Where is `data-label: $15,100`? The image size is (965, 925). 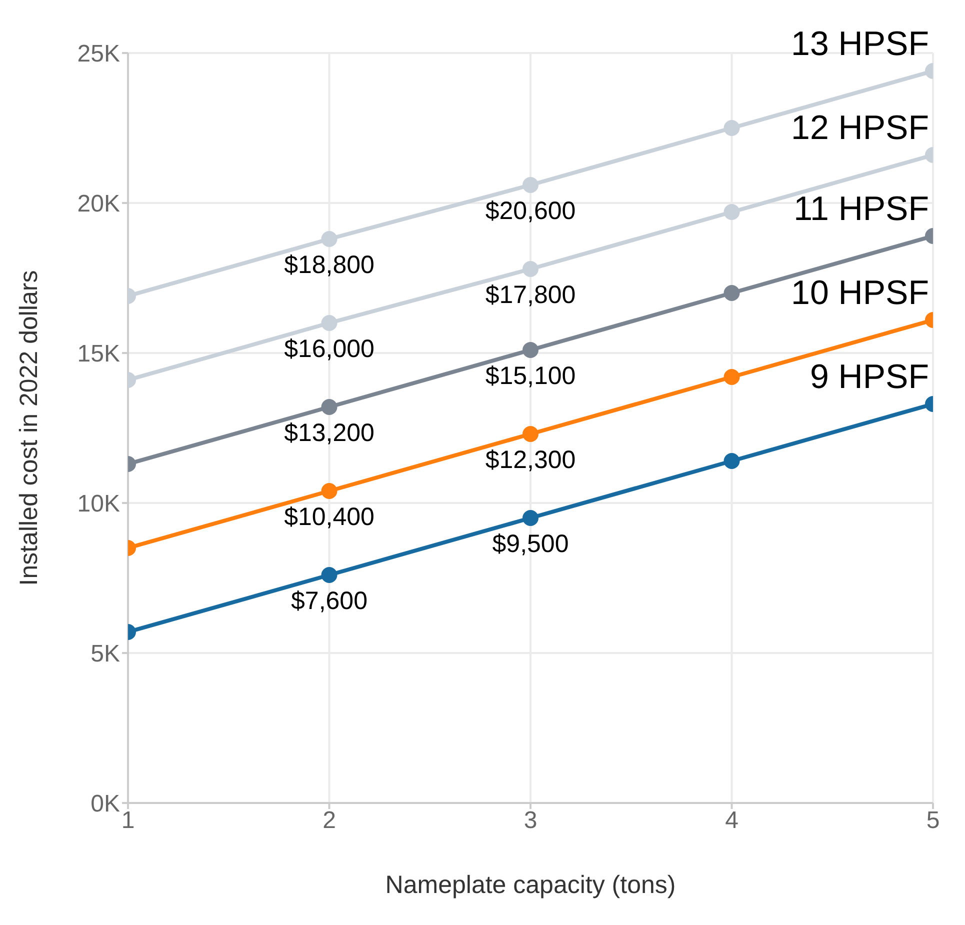 data-label: $15,100 is located at coordinates (530, 376).